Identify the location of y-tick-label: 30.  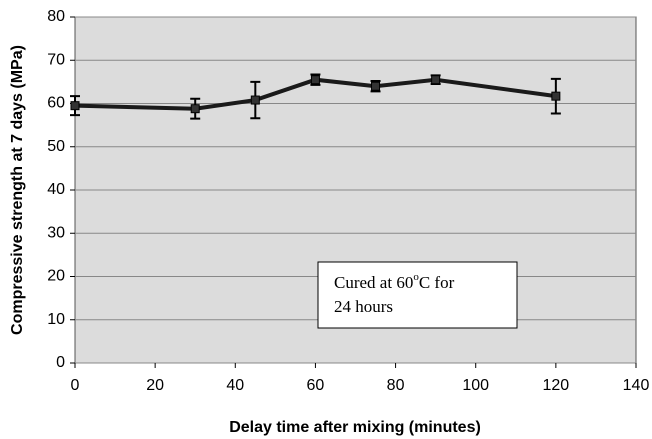
(56, 232).